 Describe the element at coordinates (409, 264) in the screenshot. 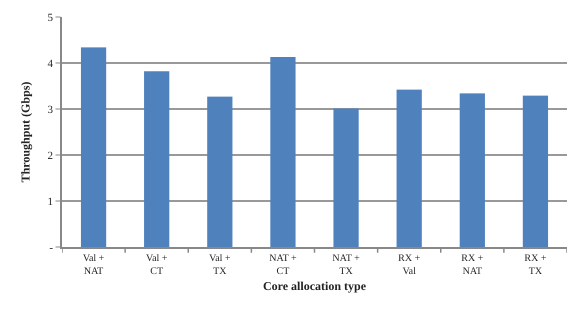

I see `x-tick-label: RX + Val` at that location.